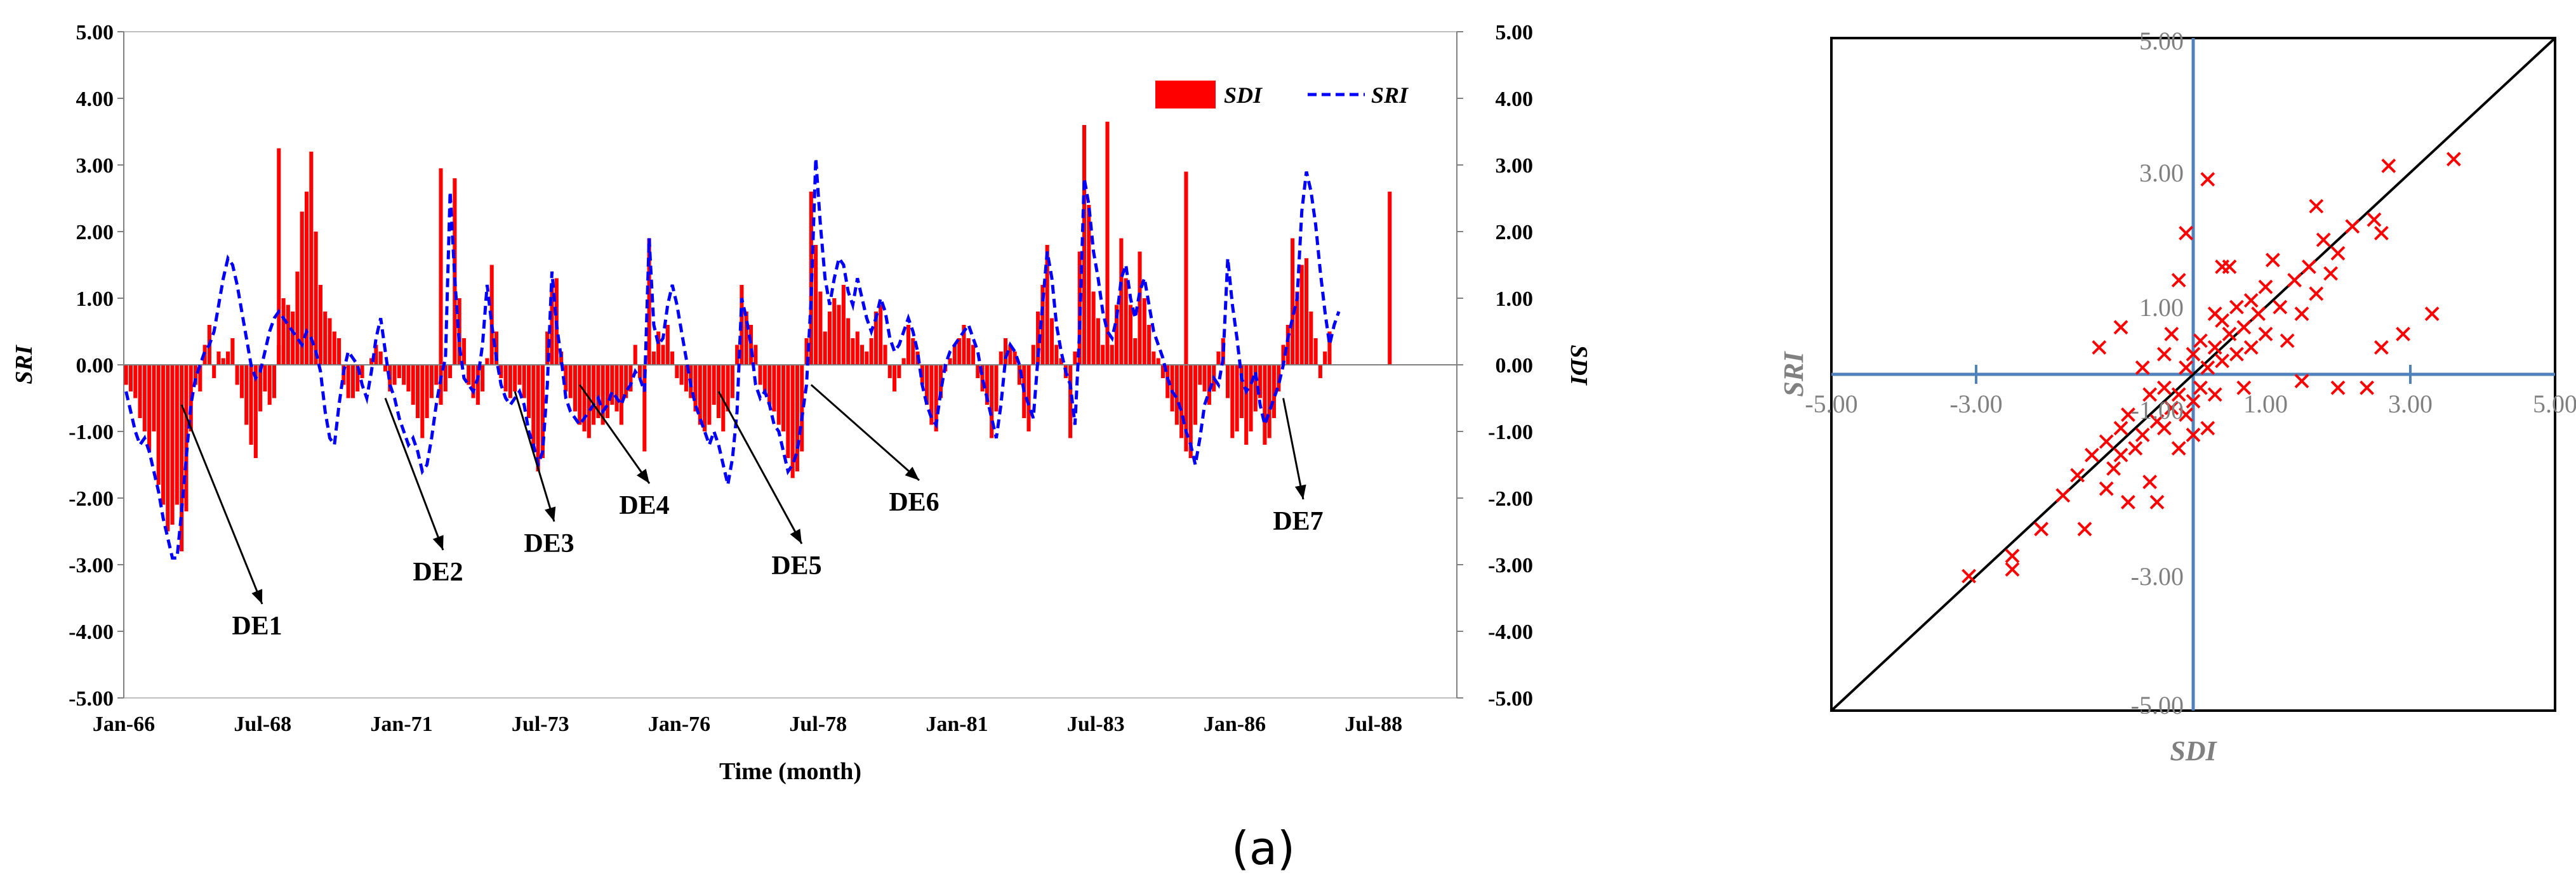 This screenshot has width=2576, height=887. I want to click on annotation-arrow, so click(534, 457).